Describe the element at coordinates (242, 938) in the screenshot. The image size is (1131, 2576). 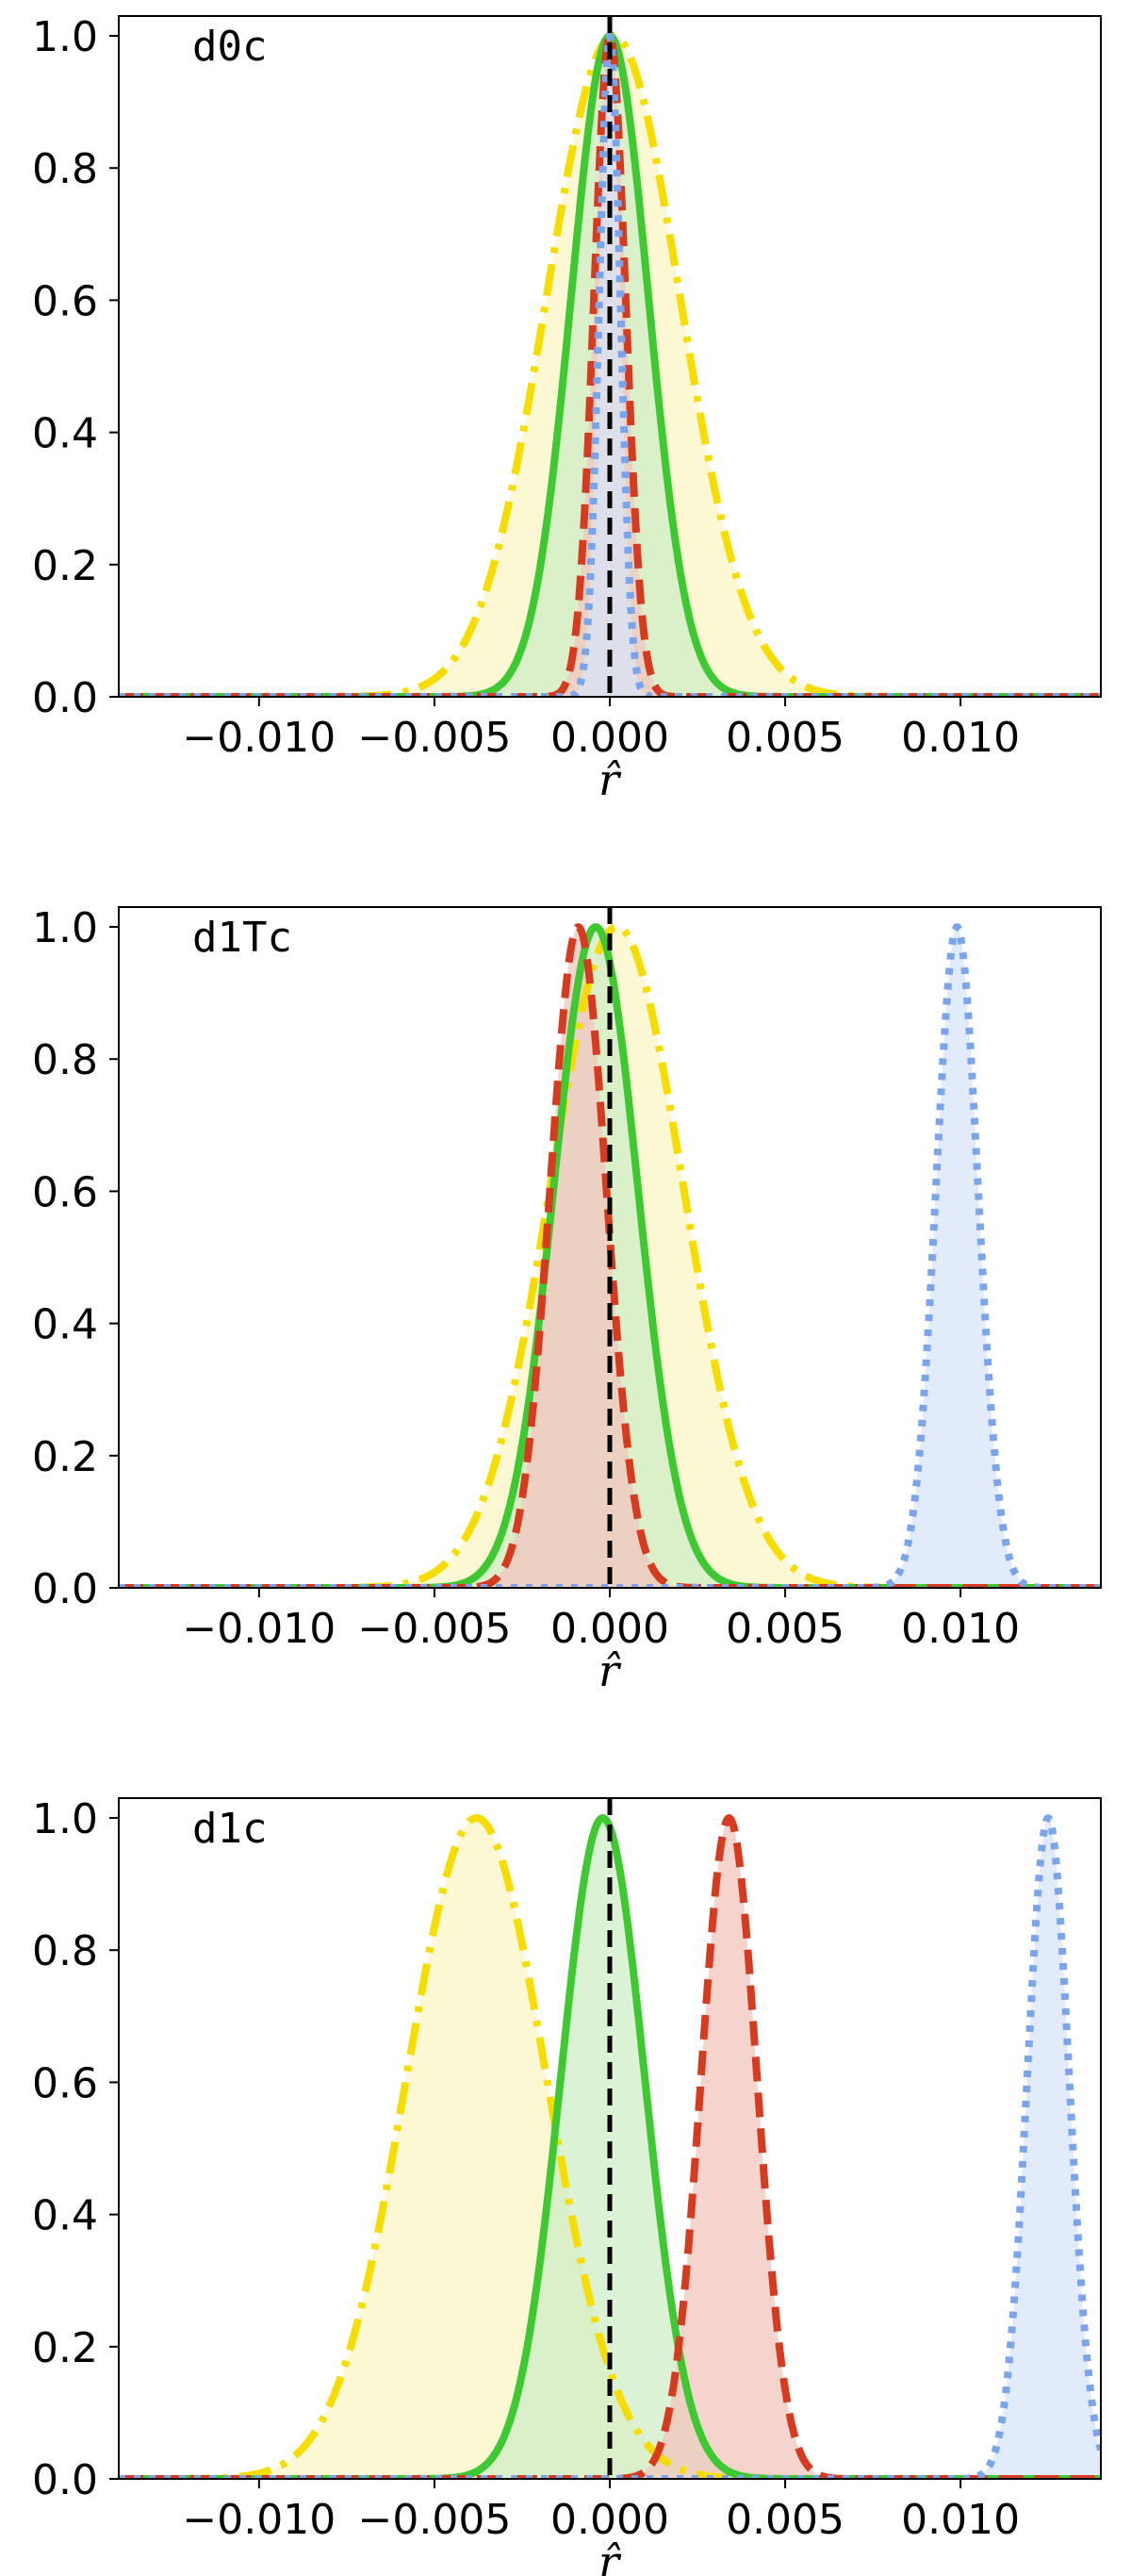
I see `panel-label: d1Tc` at that location.